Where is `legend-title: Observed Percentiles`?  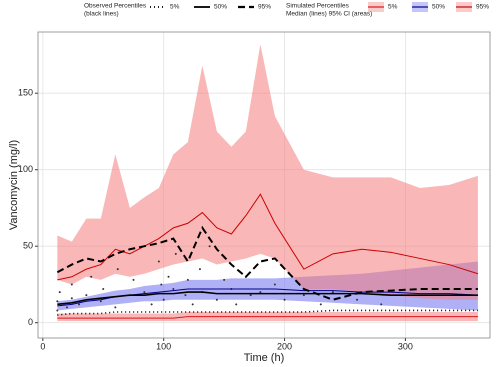
legend-title: Observed Percentiles is located at coordinates (115, 6).